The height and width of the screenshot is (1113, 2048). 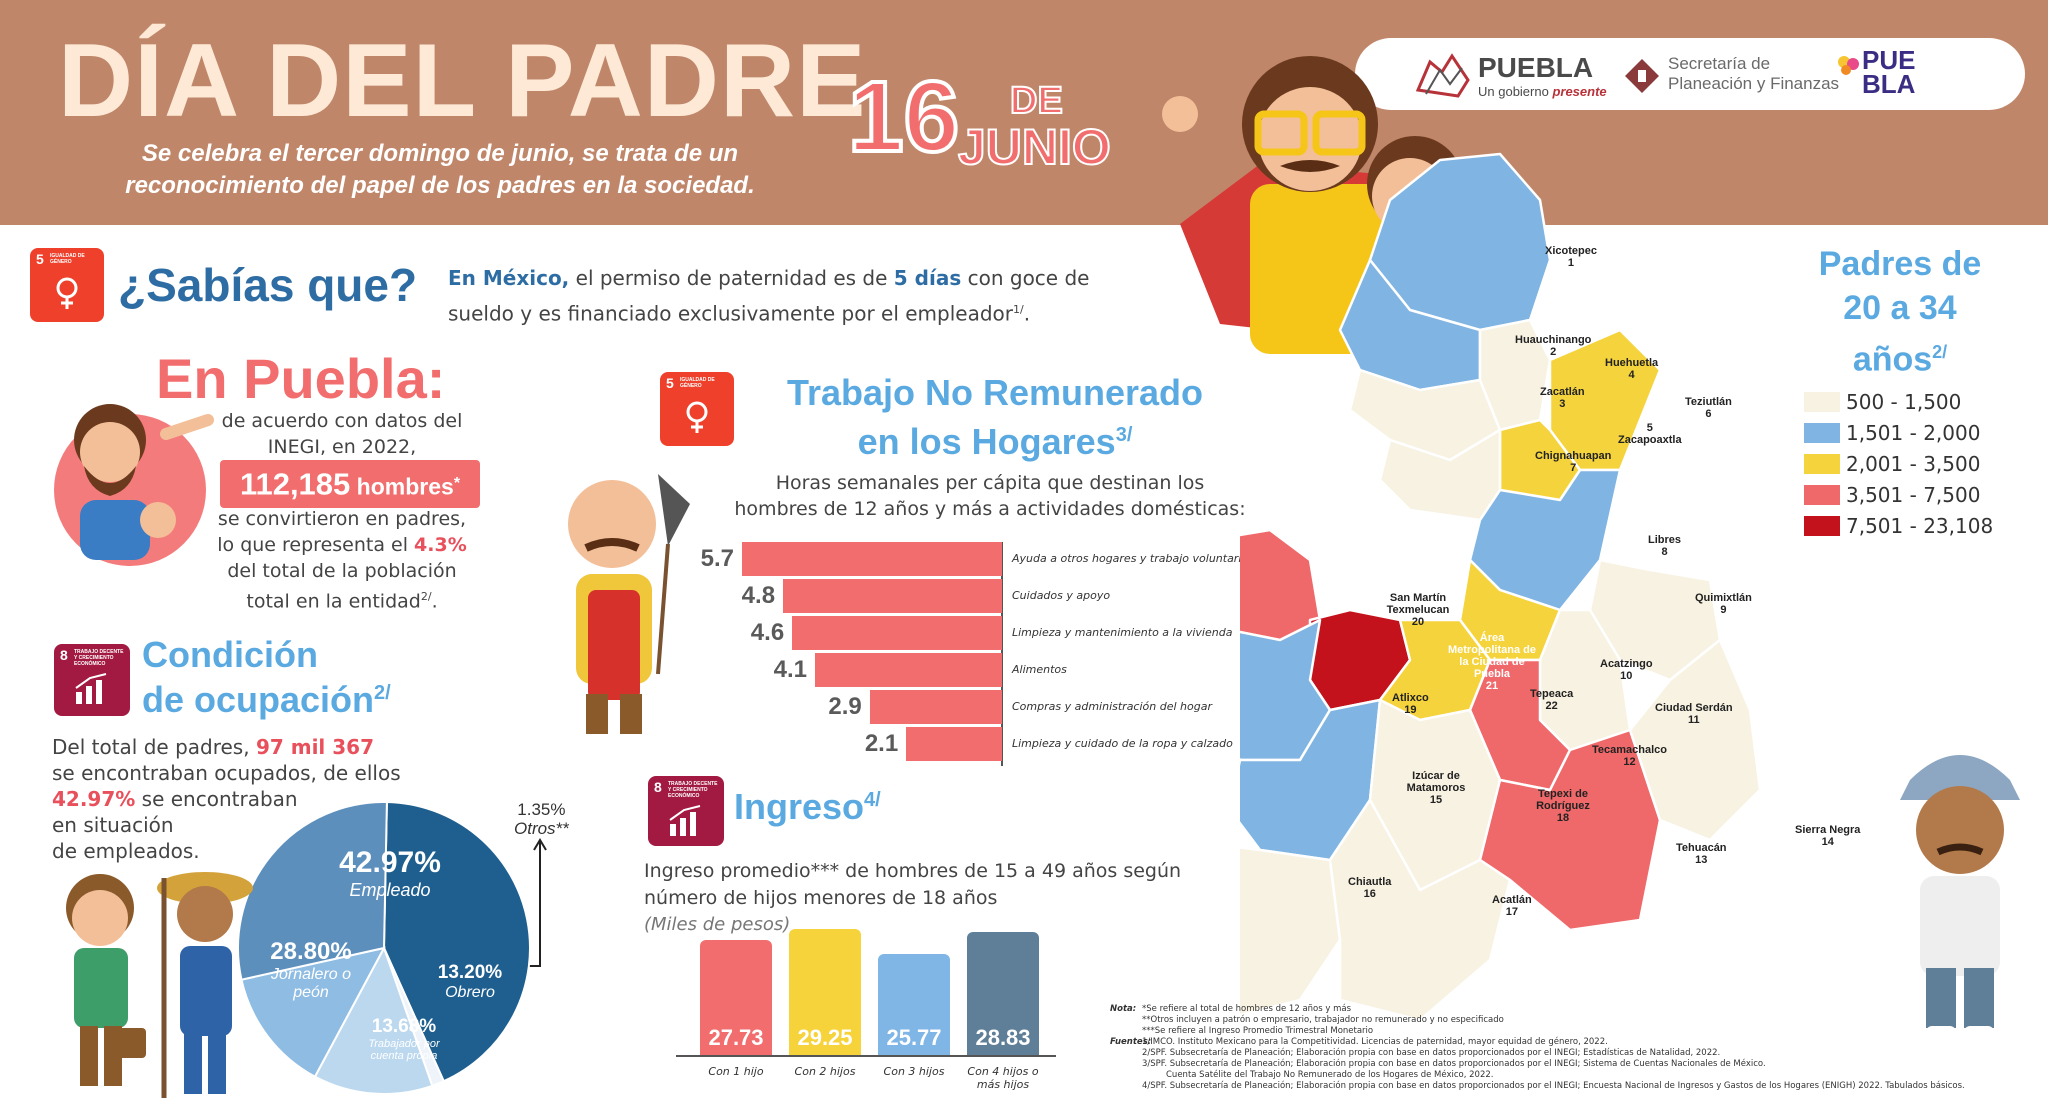 I want to click on puebla-logo: PUEBLA Un gobierno presente, so click(x=1509, y=76).